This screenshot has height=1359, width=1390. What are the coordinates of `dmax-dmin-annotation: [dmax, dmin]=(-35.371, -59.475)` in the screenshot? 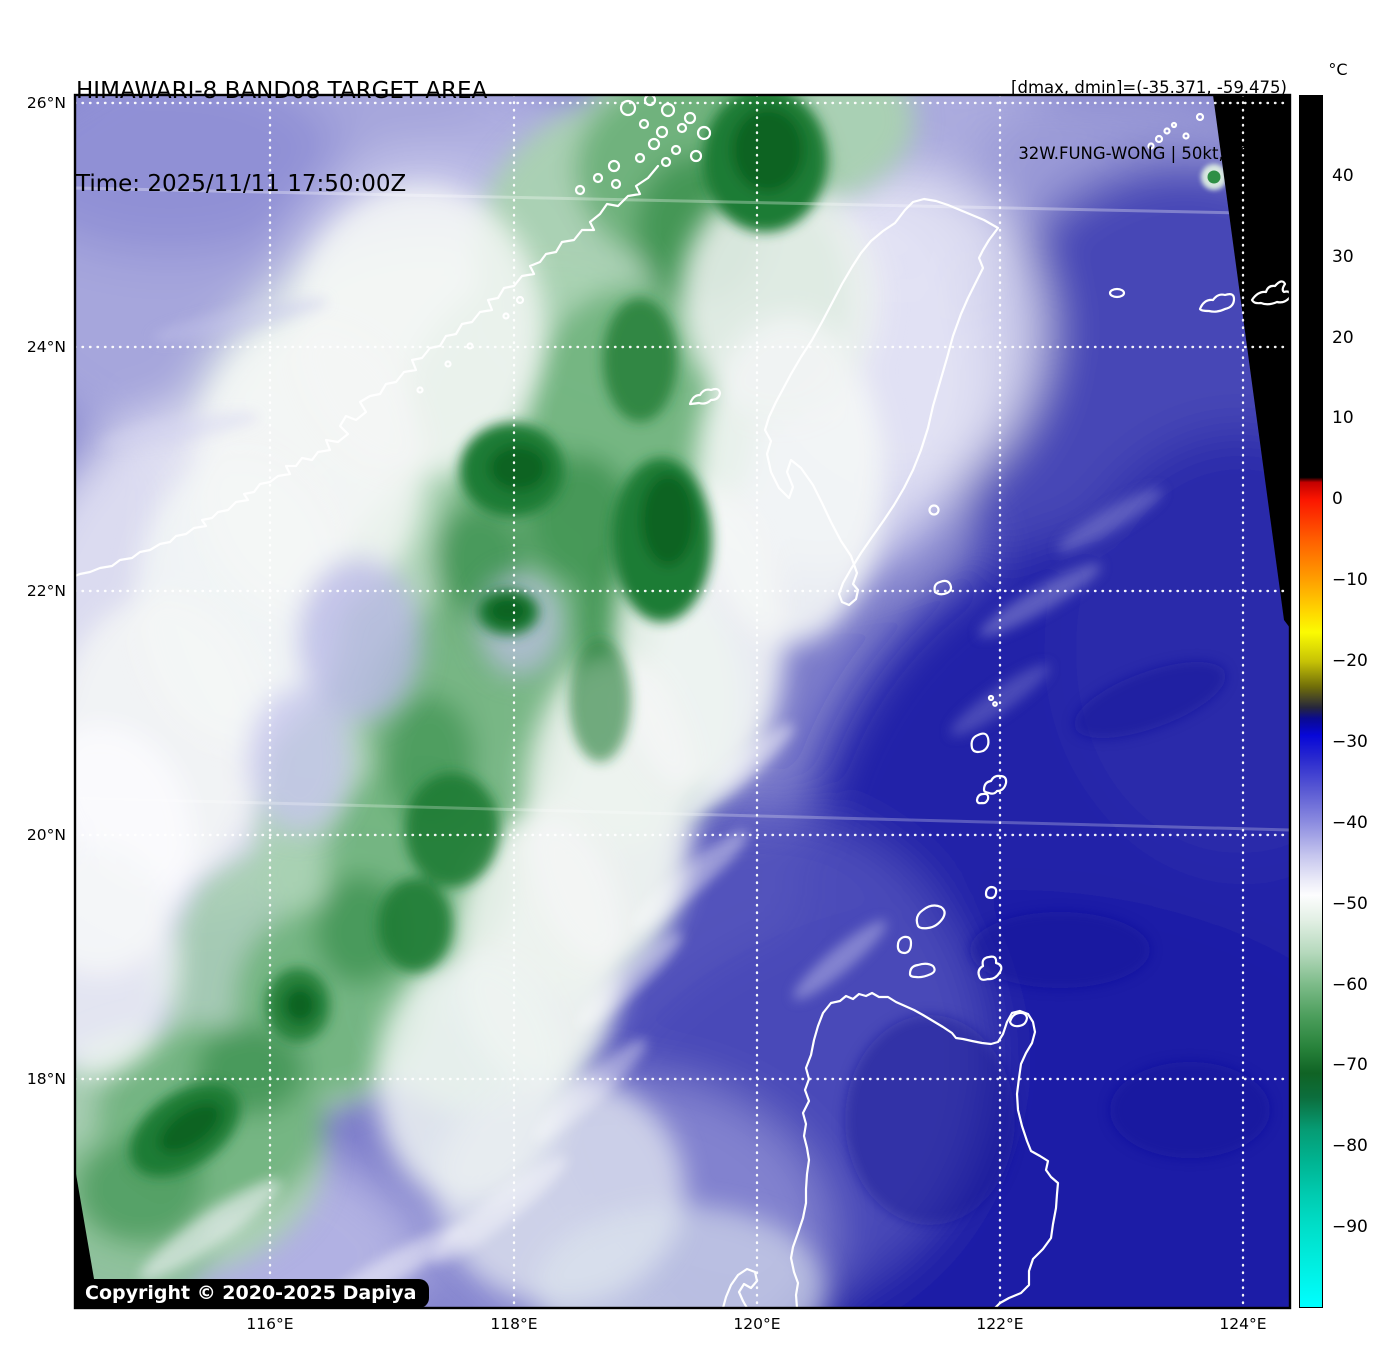 It's located at (1149, 87).